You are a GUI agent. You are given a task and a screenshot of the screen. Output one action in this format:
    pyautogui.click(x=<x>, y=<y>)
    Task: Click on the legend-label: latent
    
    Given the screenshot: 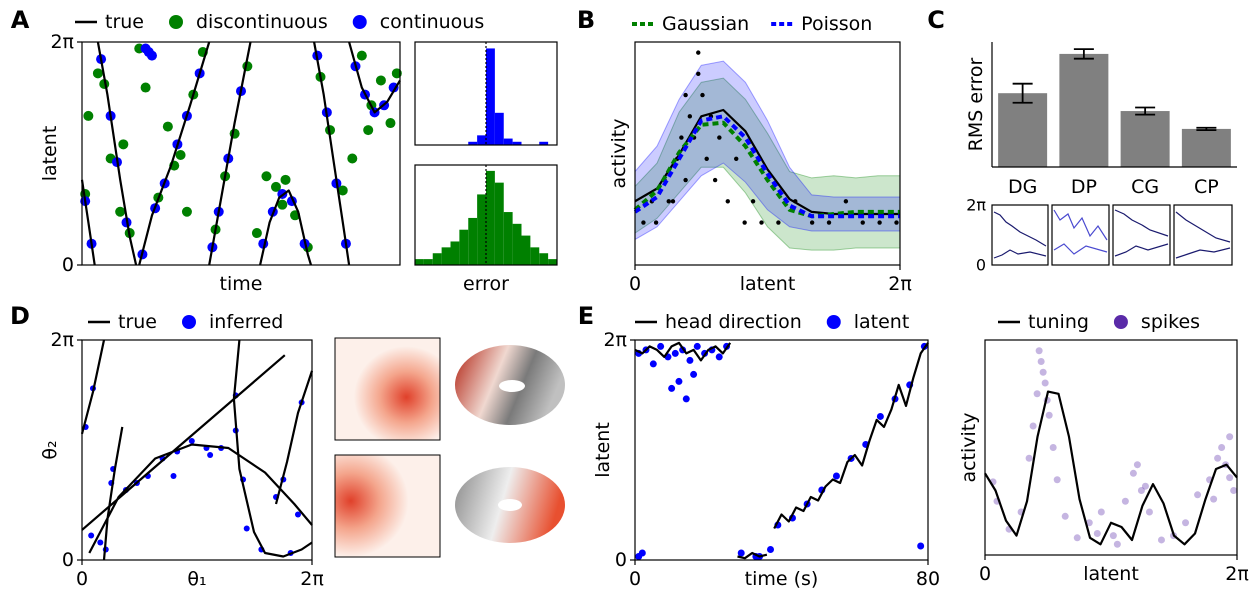 What is the action you would take?
    pyautogui.click(x=882, y=322)
    